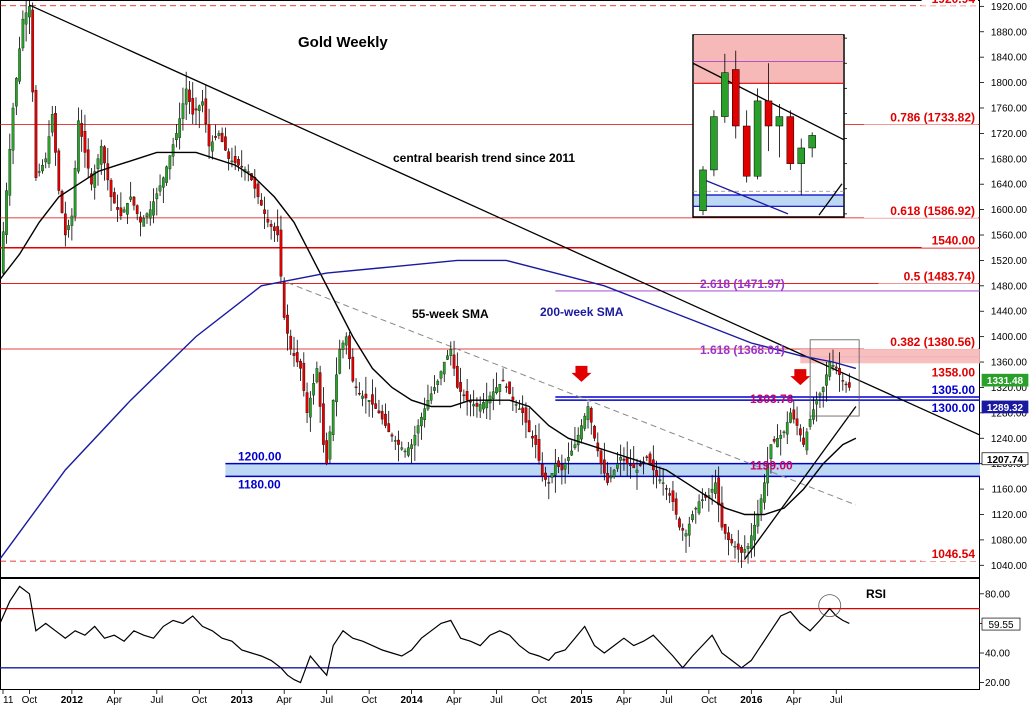 This screenshot has height=711, width=1031. What do you see at coordinates (284, 700) in the screenshot?
I see `time-tick-label-7: Apr` at bounding box center [284, 700].